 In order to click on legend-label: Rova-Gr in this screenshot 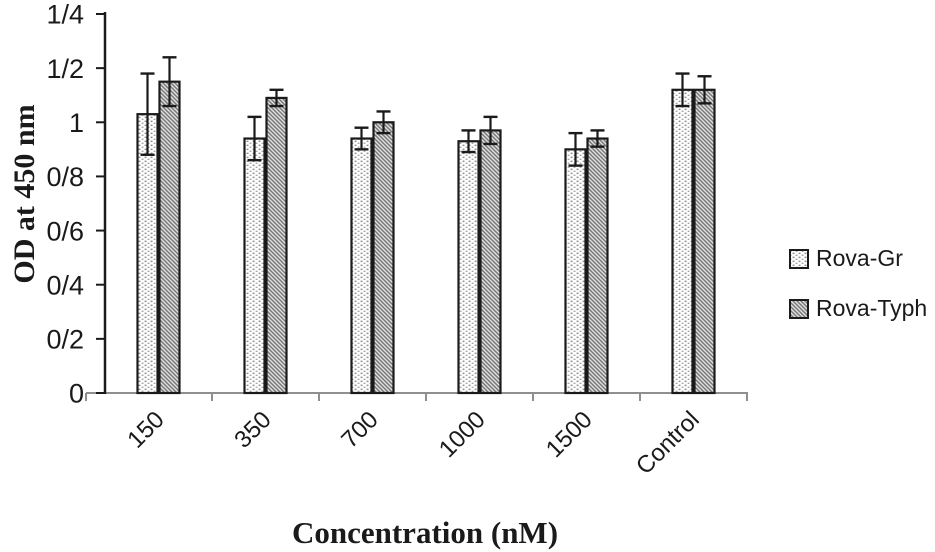, I will do `click(859, 258)`.